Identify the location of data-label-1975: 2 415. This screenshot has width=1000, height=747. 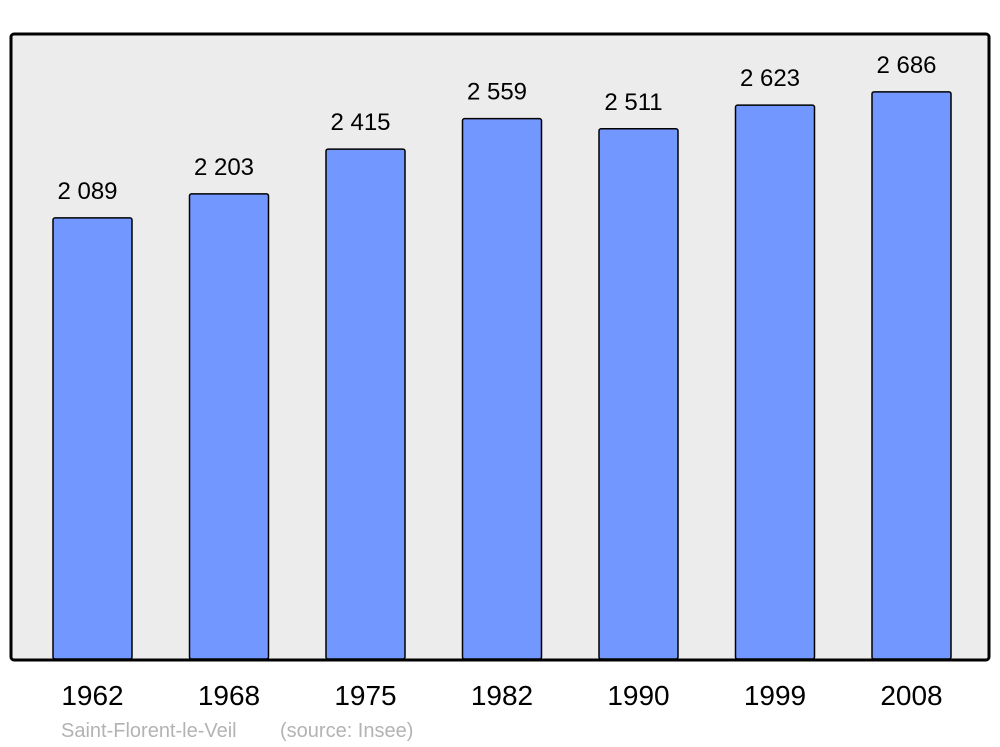
(360, 122).